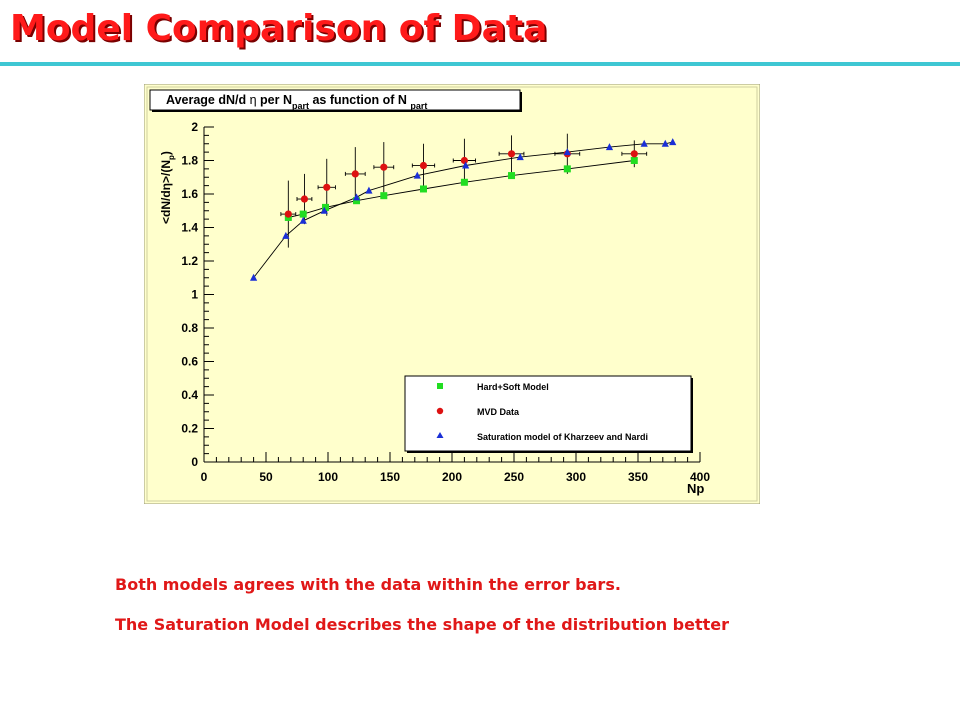 The width and height of the screenshot is (960, 720). Describe the element at coordinates (194, 295) in the screenshot. I see `y-tick-label: 1` at that location.